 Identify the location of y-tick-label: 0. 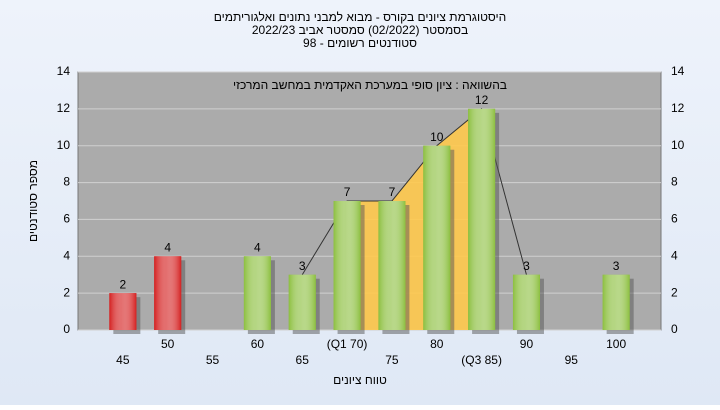
(66, 329).